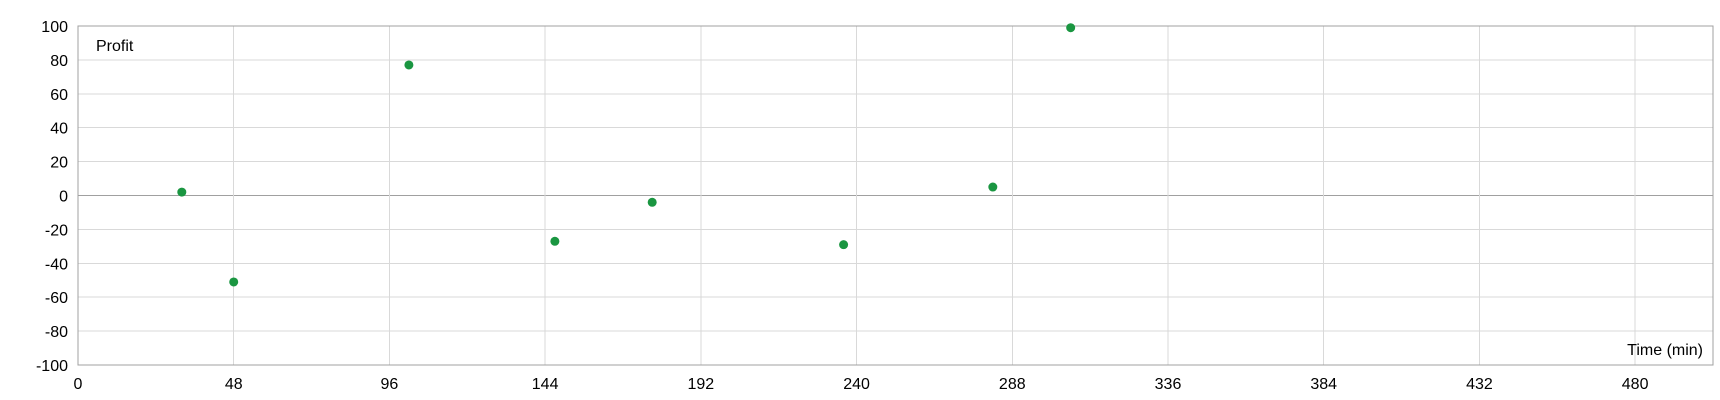 The height and width of the screenshot is (400, 1720). I want to click on x-tick-labels: 0 48 96 144 192 240 288 336 384 432 480, so click(861, 384).